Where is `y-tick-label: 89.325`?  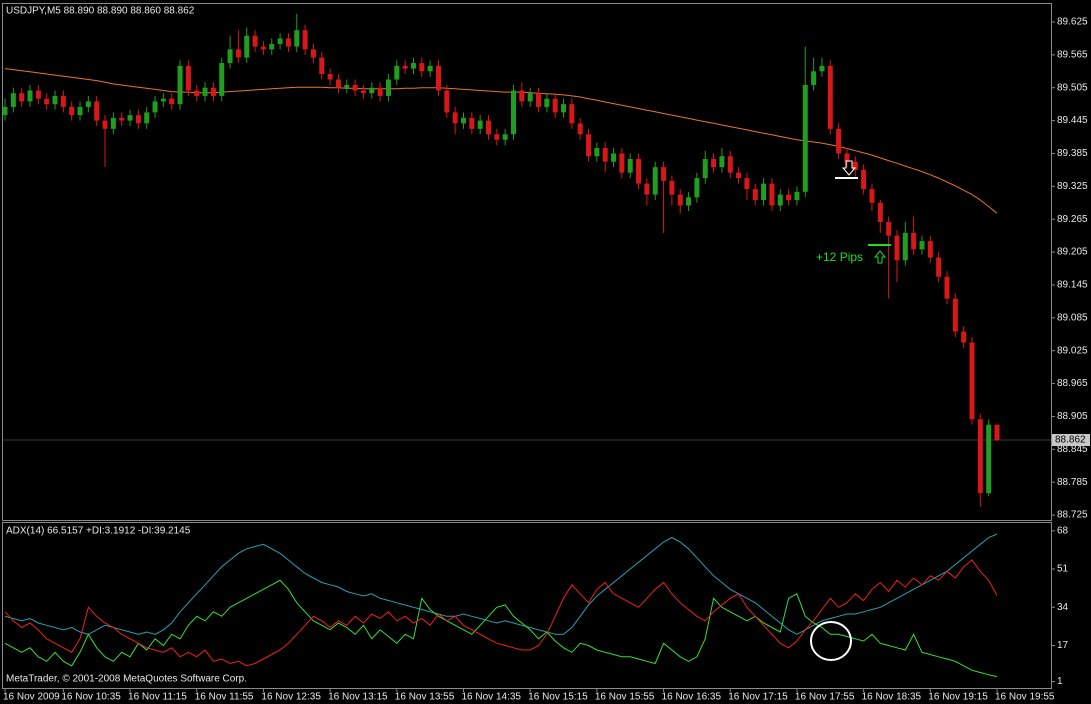 y-tick-label: 89.325 is located at coordinates (1072, 186).